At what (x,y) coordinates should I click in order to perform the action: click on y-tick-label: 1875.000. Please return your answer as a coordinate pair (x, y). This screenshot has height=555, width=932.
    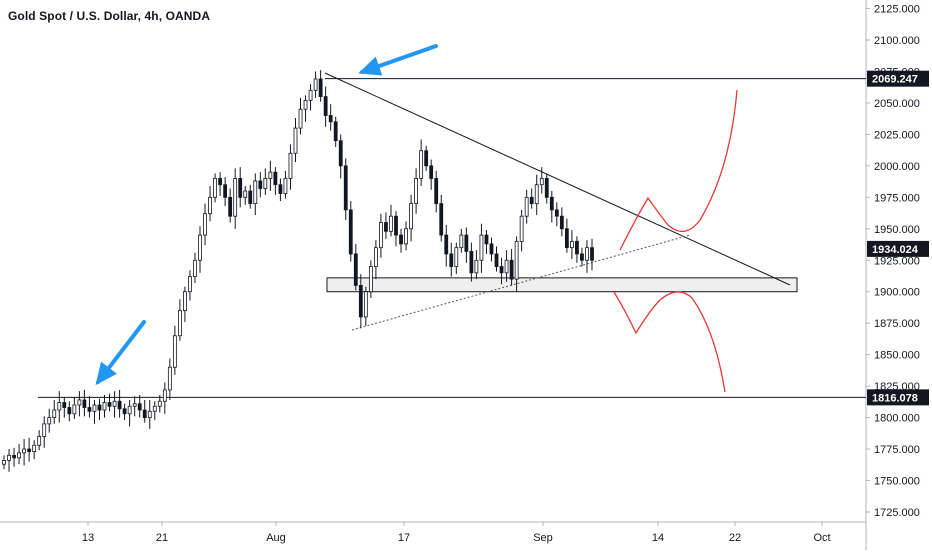
    Looking at the image, I should click on (897, 324).